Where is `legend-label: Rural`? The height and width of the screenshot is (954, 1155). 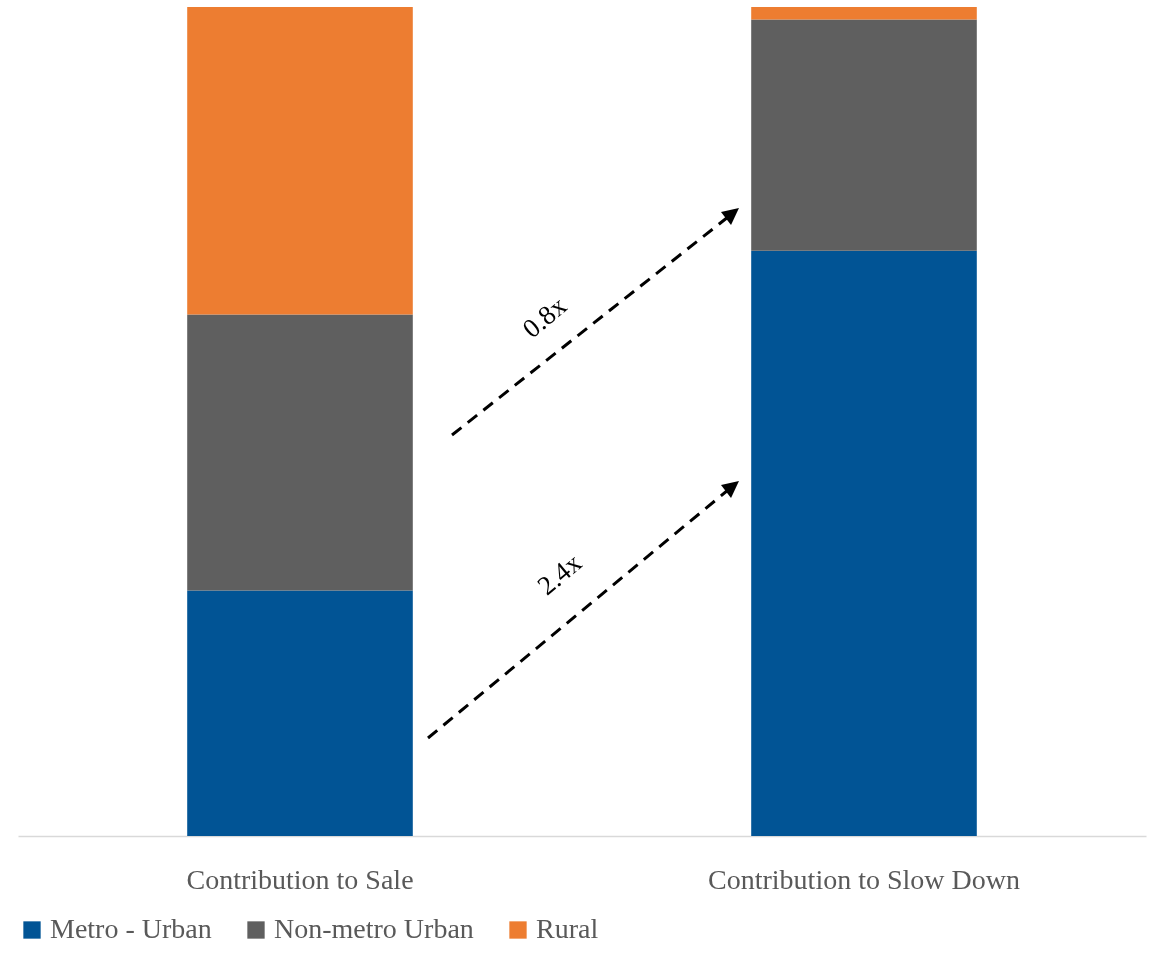 legend-label: Rural is located at coordinates (567, 928).